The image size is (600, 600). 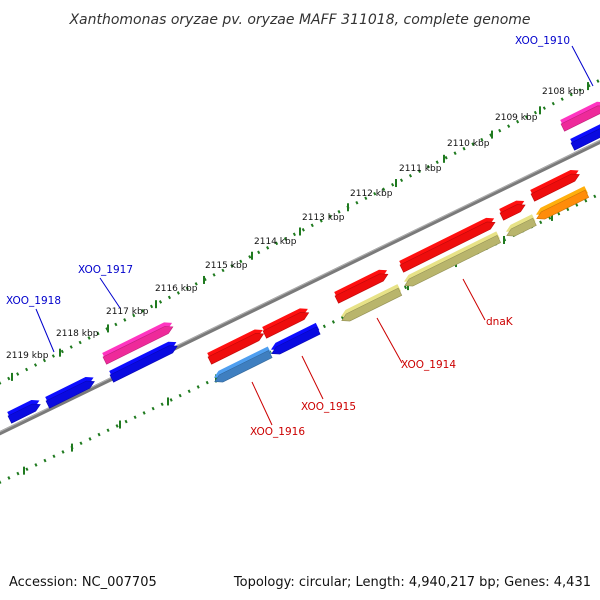 I want to click on scale-label-2108: 2108 kbp, so click(x=563, y=92).